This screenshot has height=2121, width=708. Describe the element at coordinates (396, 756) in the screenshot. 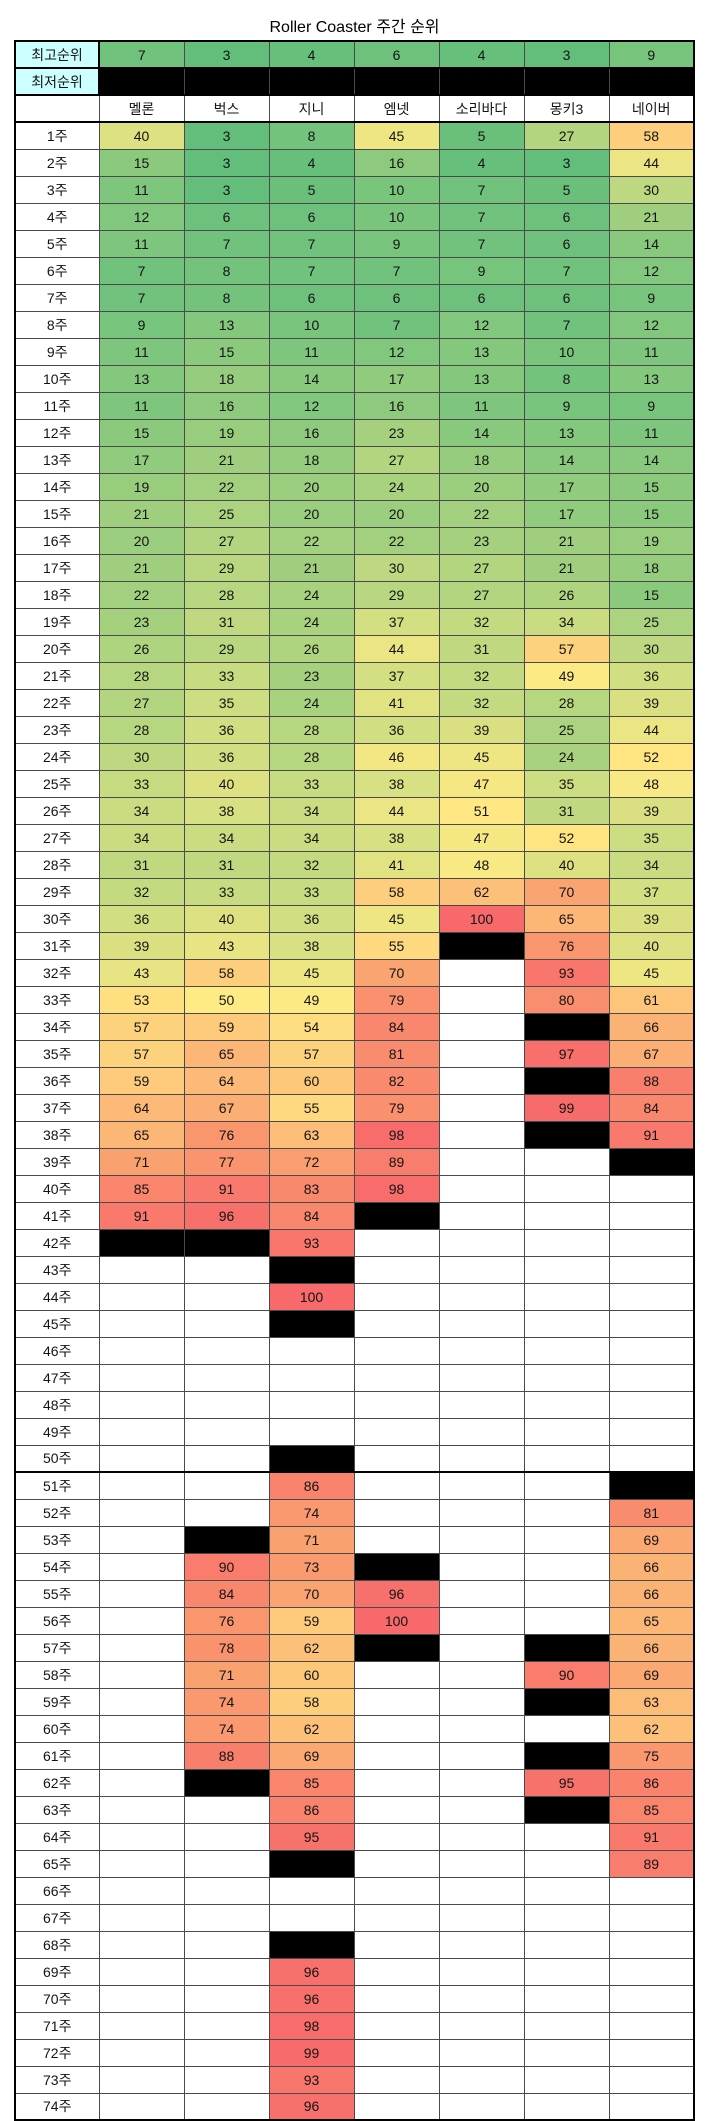

I see `rank-cell: 46` at that location.